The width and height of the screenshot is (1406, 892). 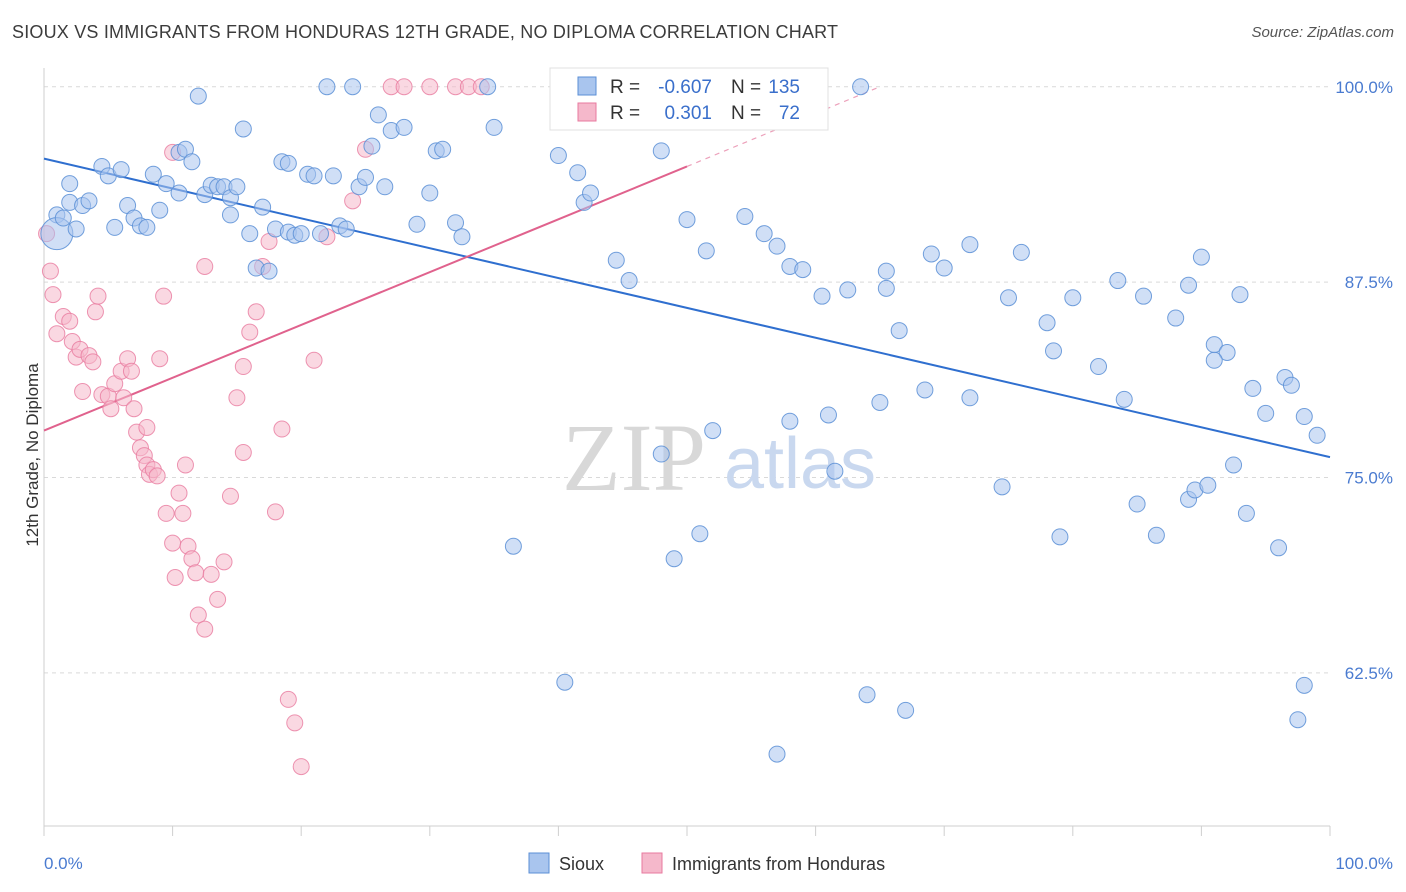 What do you see at coordinates (1364, 863) in the screenshot?
I see `x-tick-label: 100.0%` at bounding box center [1364, 863].